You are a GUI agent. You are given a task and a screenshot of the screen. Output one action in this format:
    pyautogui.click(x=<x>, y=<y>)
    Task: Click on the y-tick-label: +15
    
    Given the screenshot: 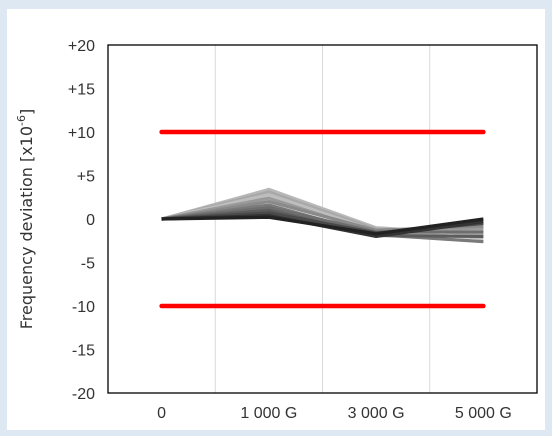 What is the action you would take?
    pyautogui.click(x=81, y=90)
    